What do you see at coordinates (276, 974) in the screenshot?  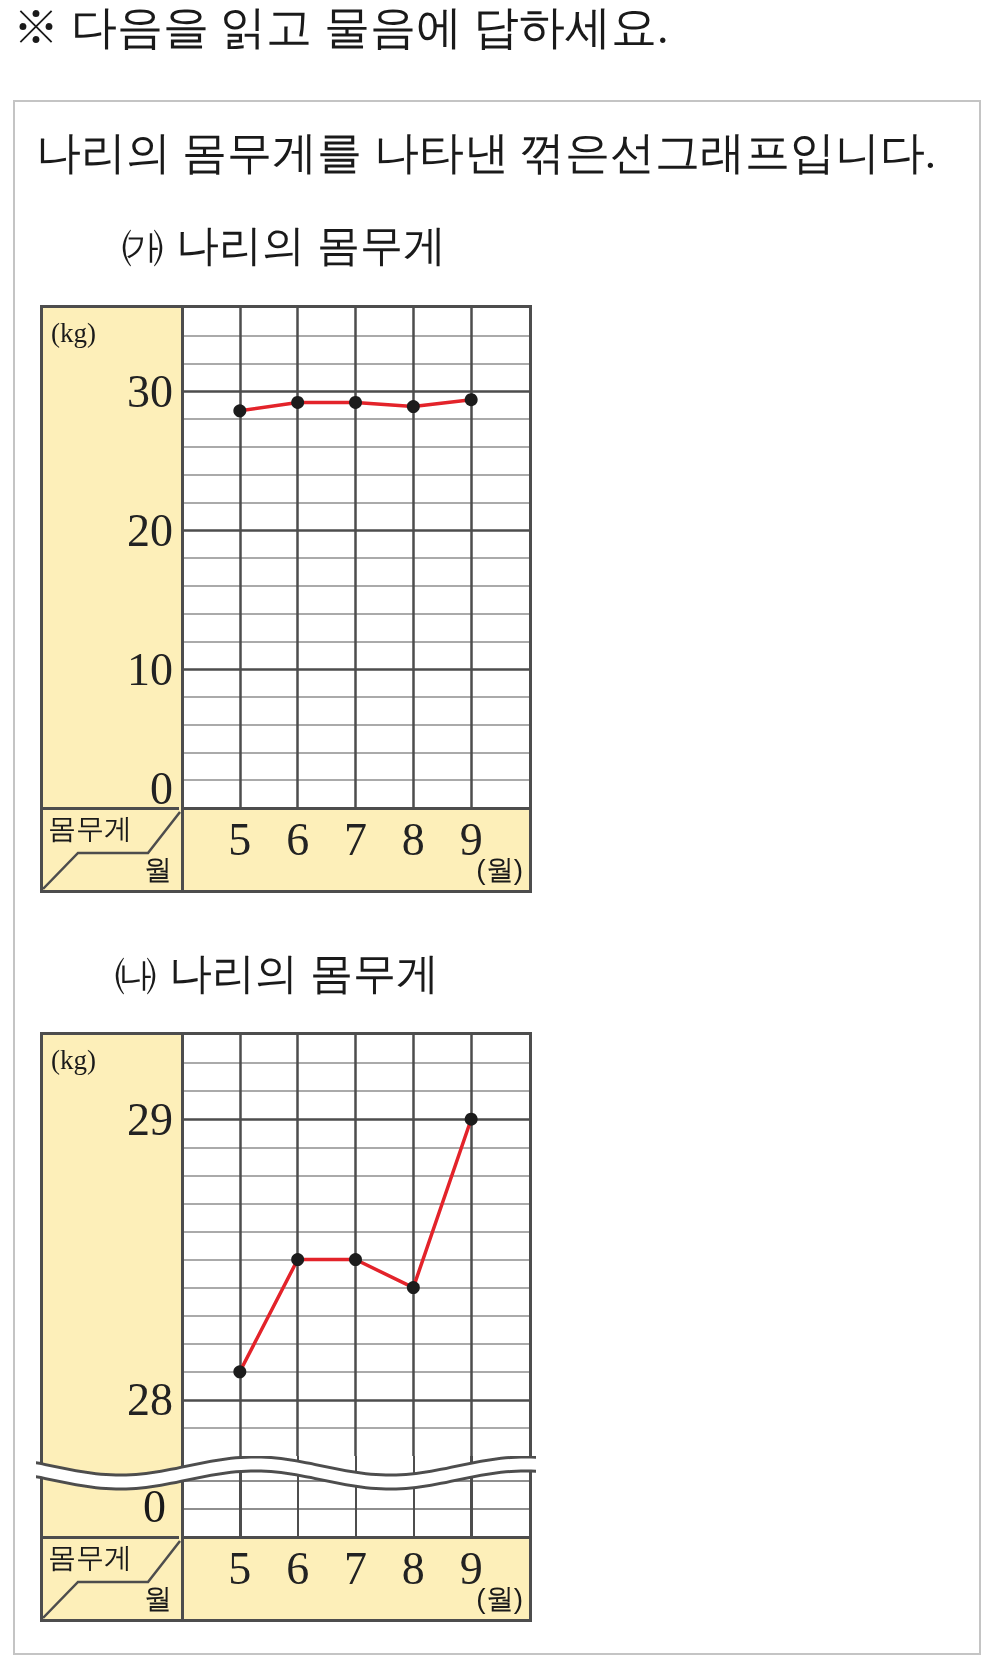 I see `chart-title: ㈏ 나리의 몸무게` at bounding box center [276, 974].